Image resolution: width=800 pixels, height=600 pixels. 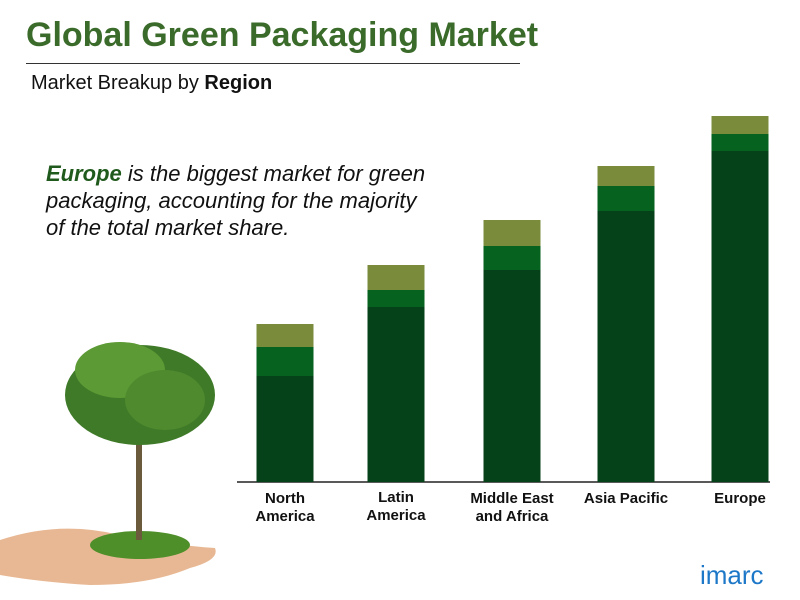 I want to click on annotation-highlight: Europe, so click(x=84, y=173).